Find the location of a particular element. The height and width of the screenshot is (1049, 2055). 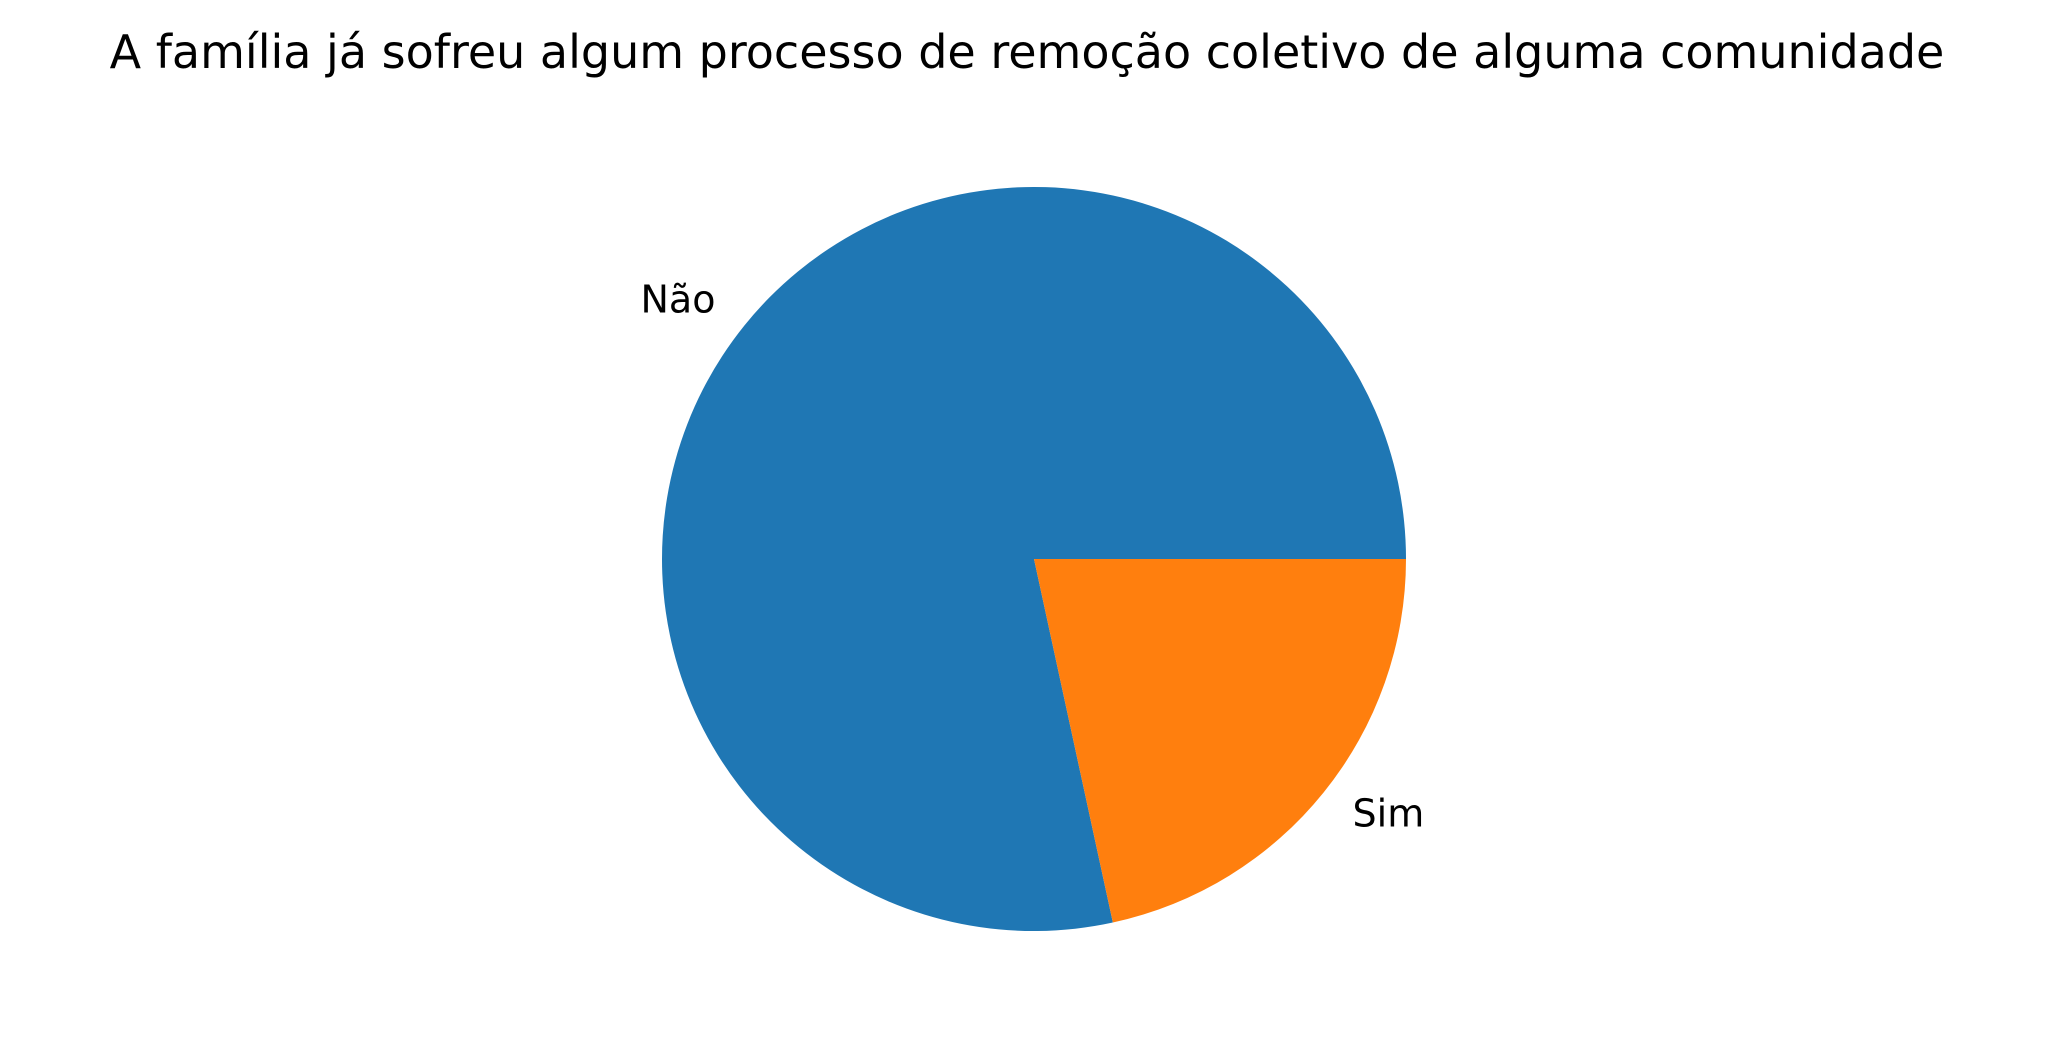

pie-slice-sim is located at coordinates (1220, 741).